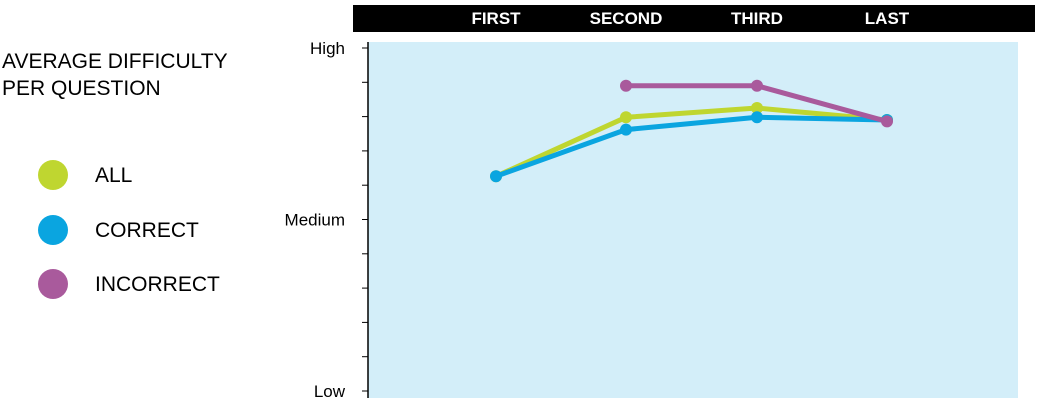 This screenshot has width=1037, height=403. What do you see at coordinates (330, 391) in the screenshot?
I see `y-tick-label: Low` at bounding box center [330, 391].